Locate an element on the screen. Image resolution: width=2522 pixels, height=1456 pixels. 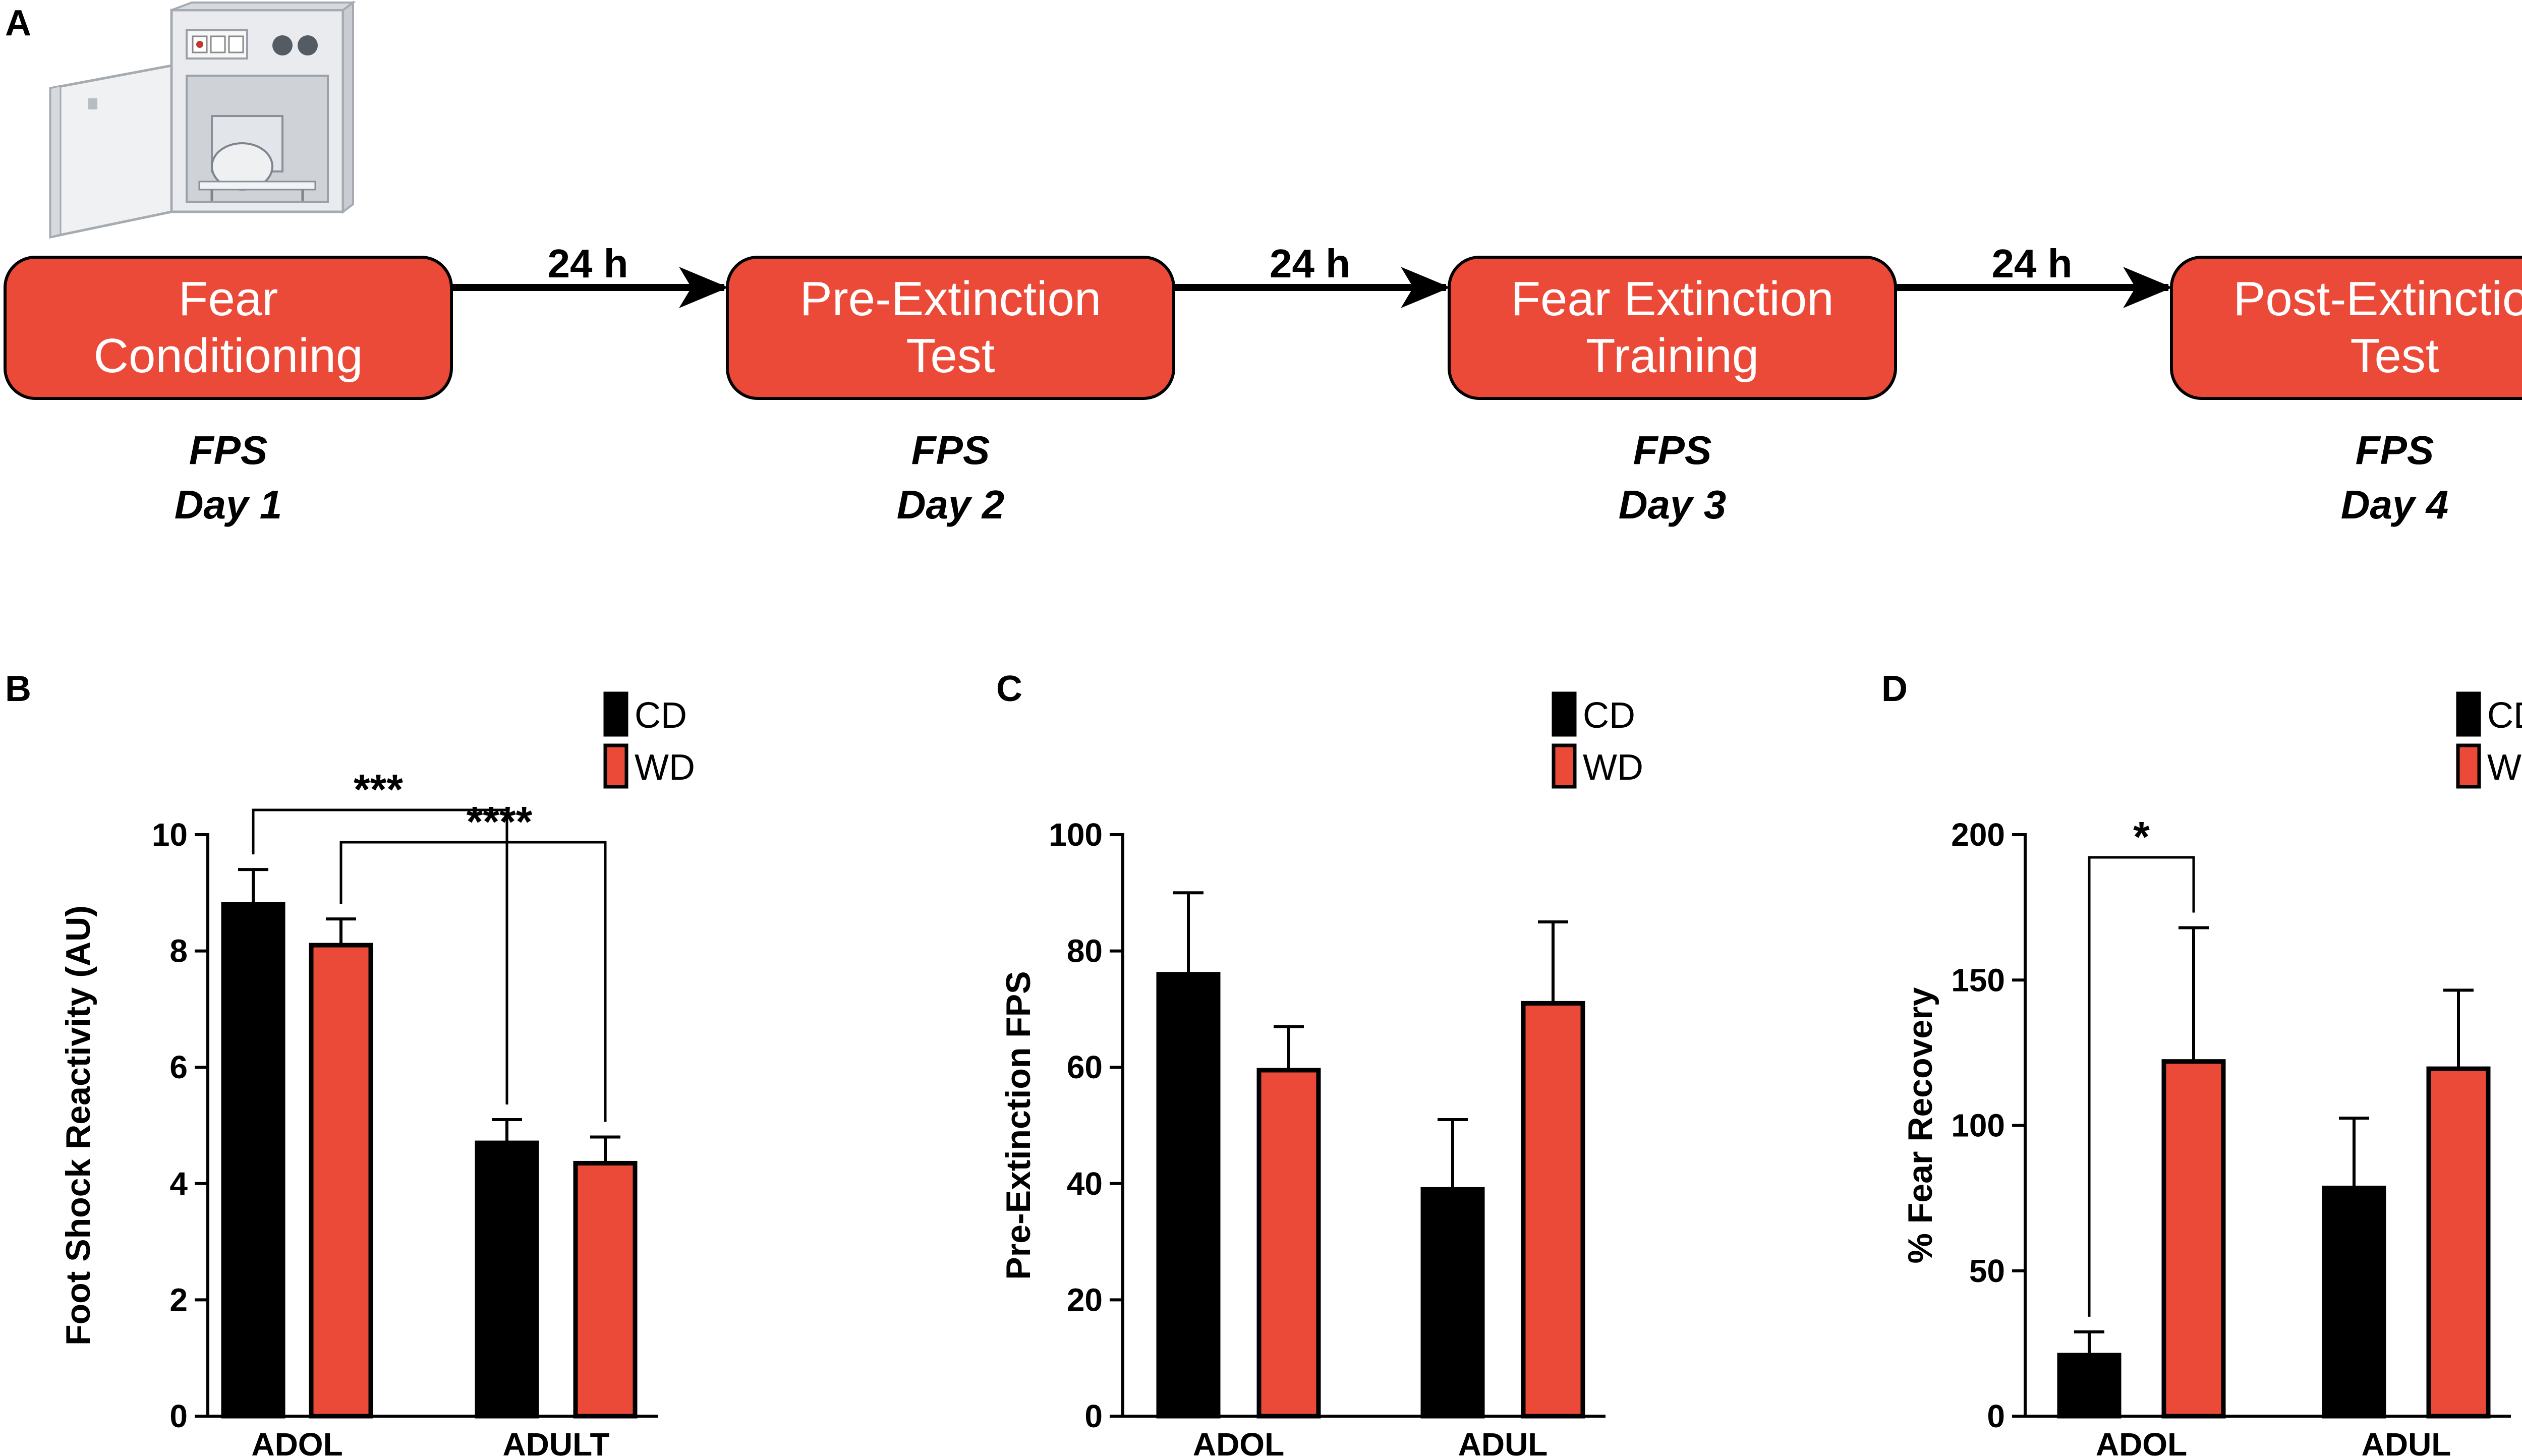
timeline-box-line1: Fear Extinction is located at coordinates (1672, 299).